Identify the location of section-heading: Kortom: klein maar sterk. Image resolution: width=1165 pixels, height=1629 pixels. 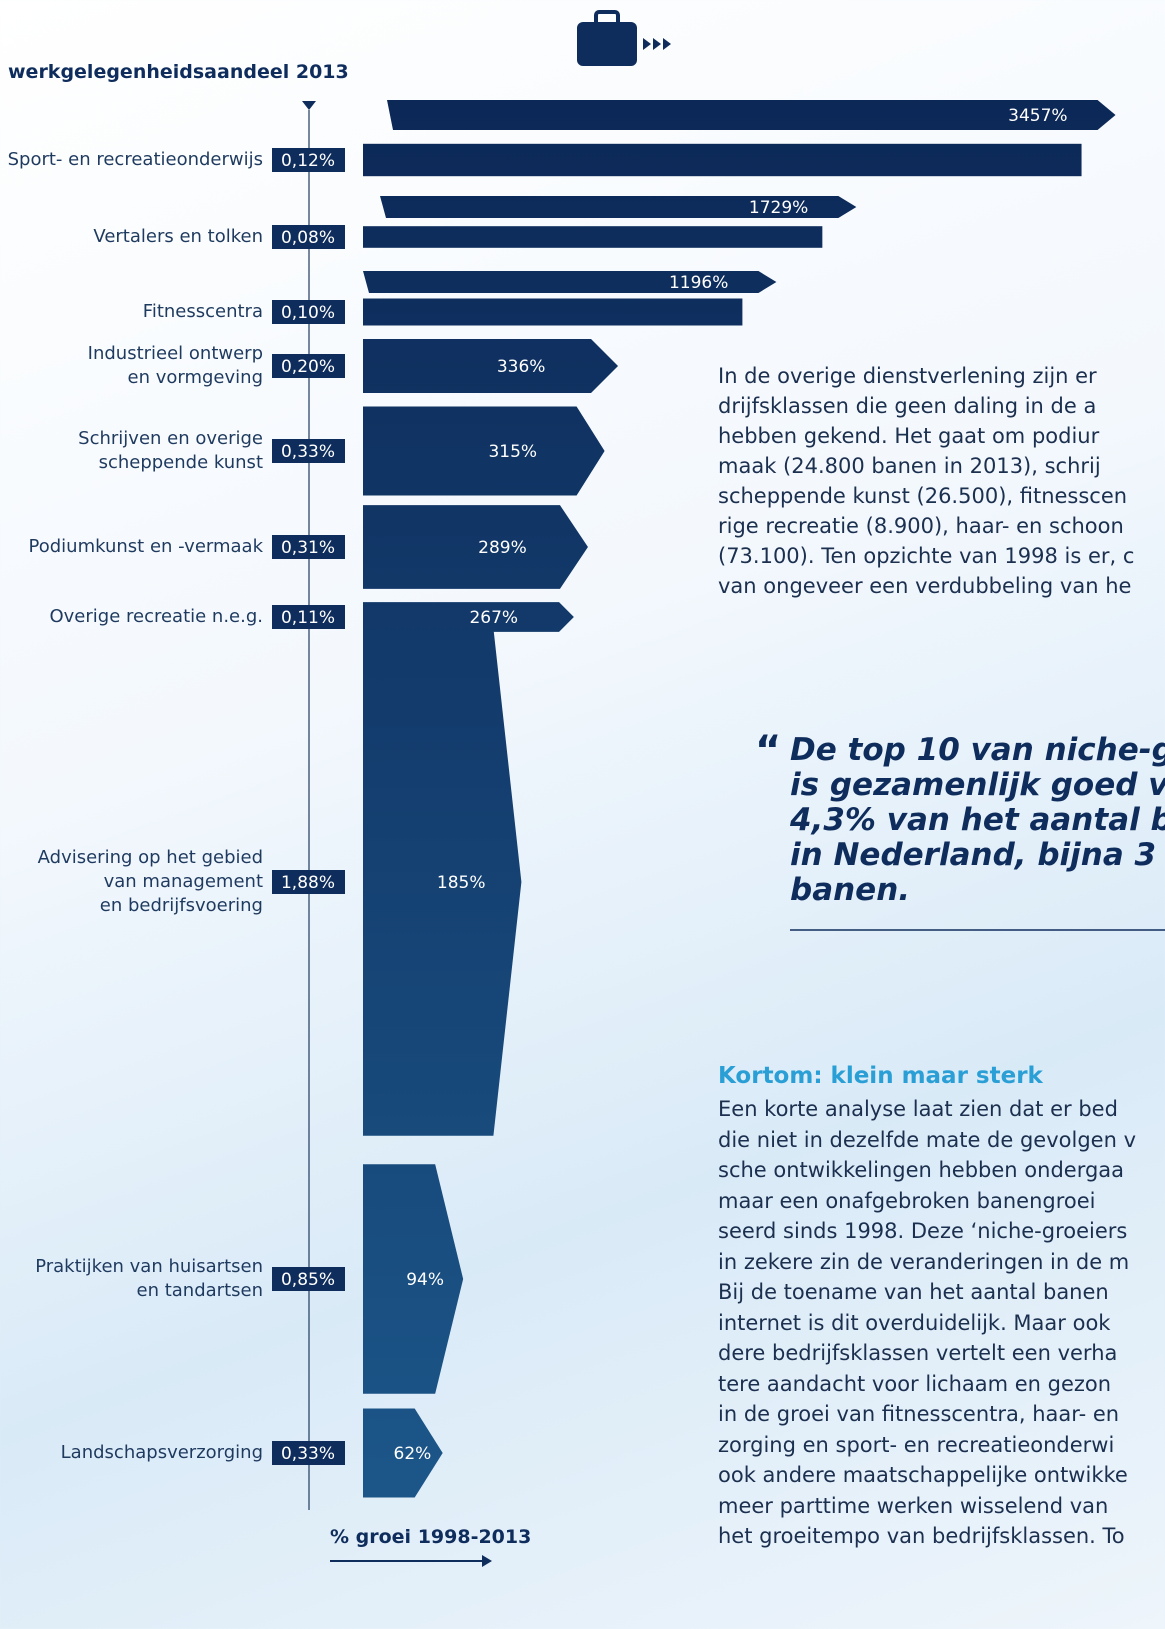
(880, 1076).